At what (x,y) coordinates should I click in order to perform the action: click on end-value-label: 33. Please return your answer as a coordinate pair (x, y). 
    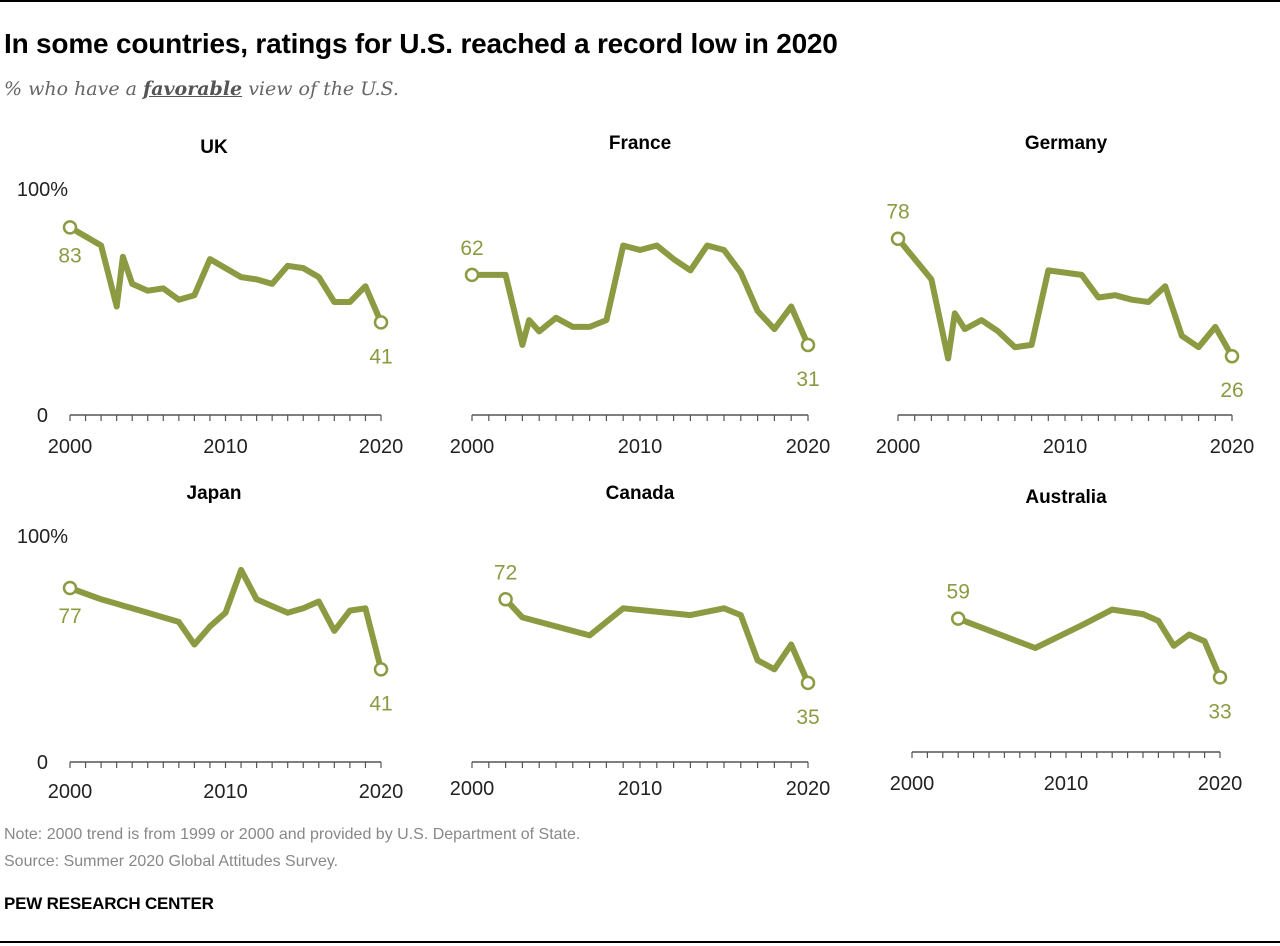
    Looking at the image, I should click on (1219, 711).